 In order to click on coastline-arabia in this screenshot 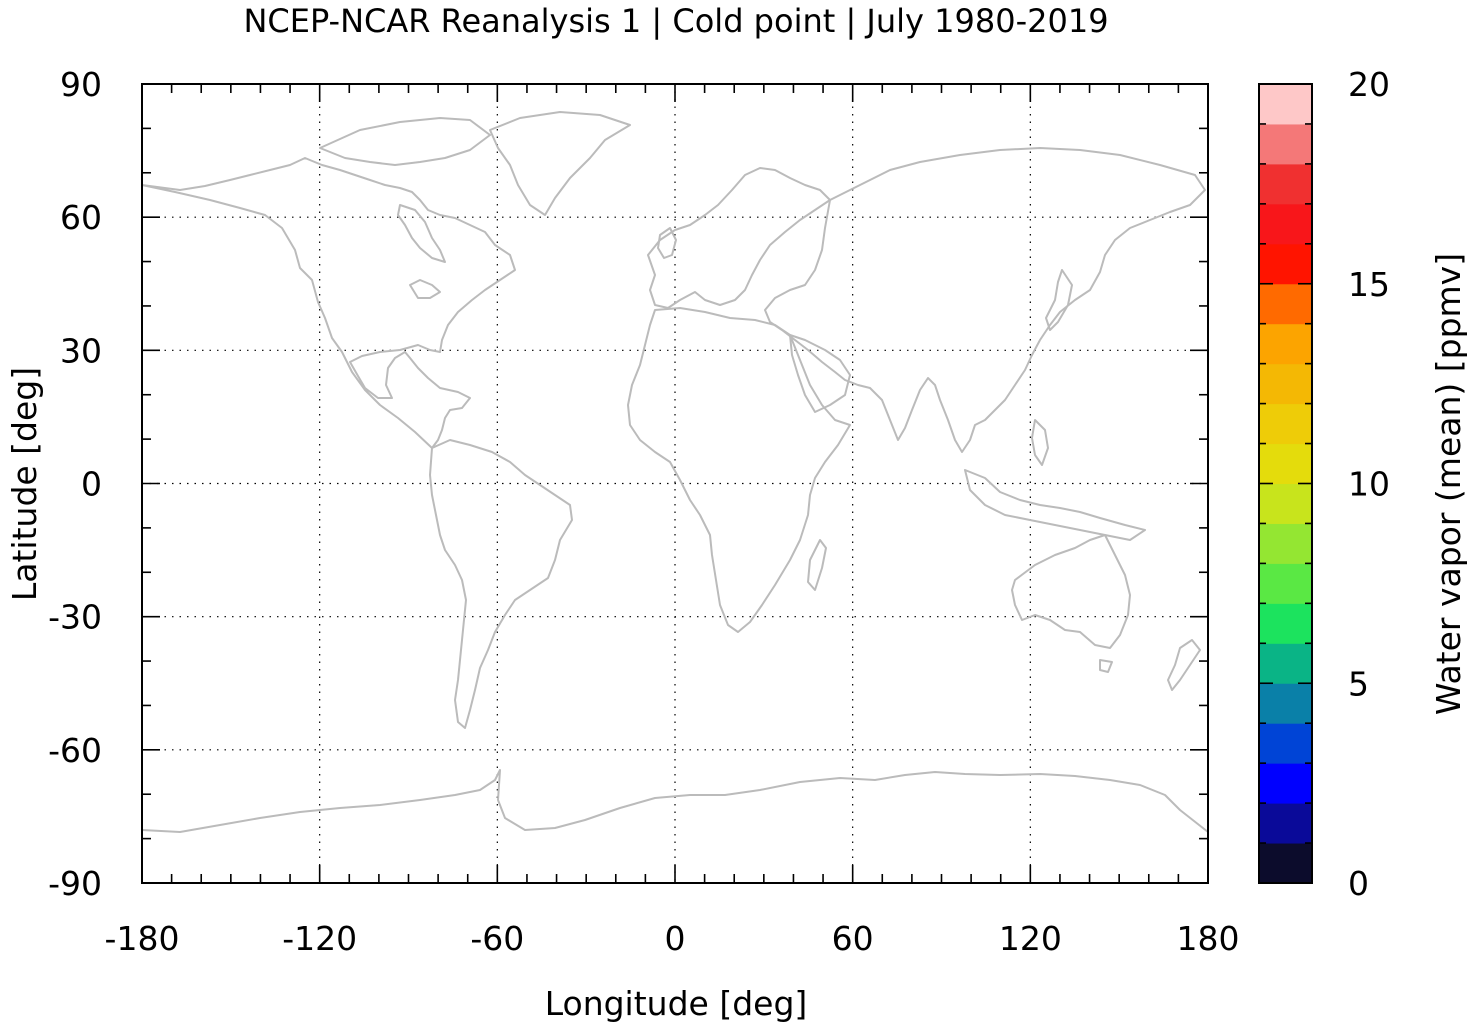, I will do `click(820, 373)`.